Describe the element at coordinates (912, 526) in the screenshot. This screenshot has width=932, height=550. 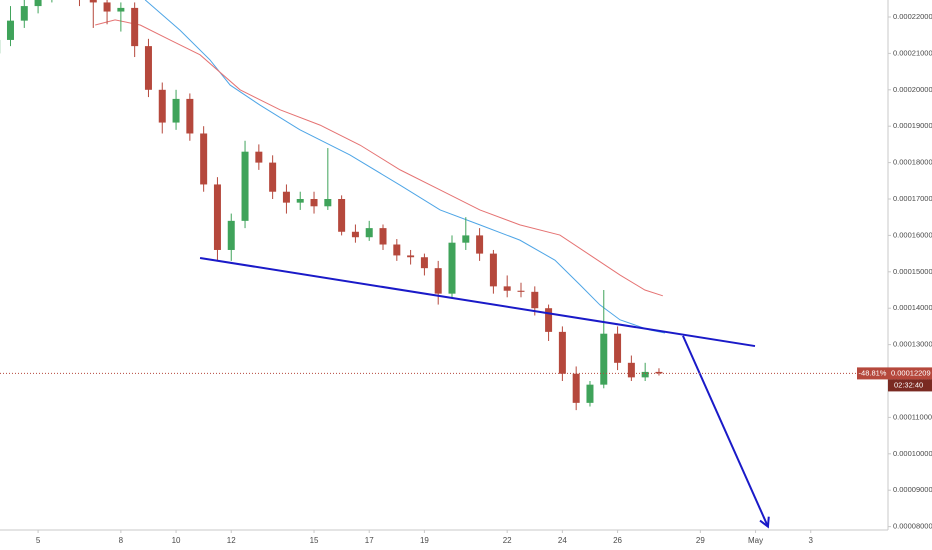
I see `y-tick-label: 0.00008000` at that location.